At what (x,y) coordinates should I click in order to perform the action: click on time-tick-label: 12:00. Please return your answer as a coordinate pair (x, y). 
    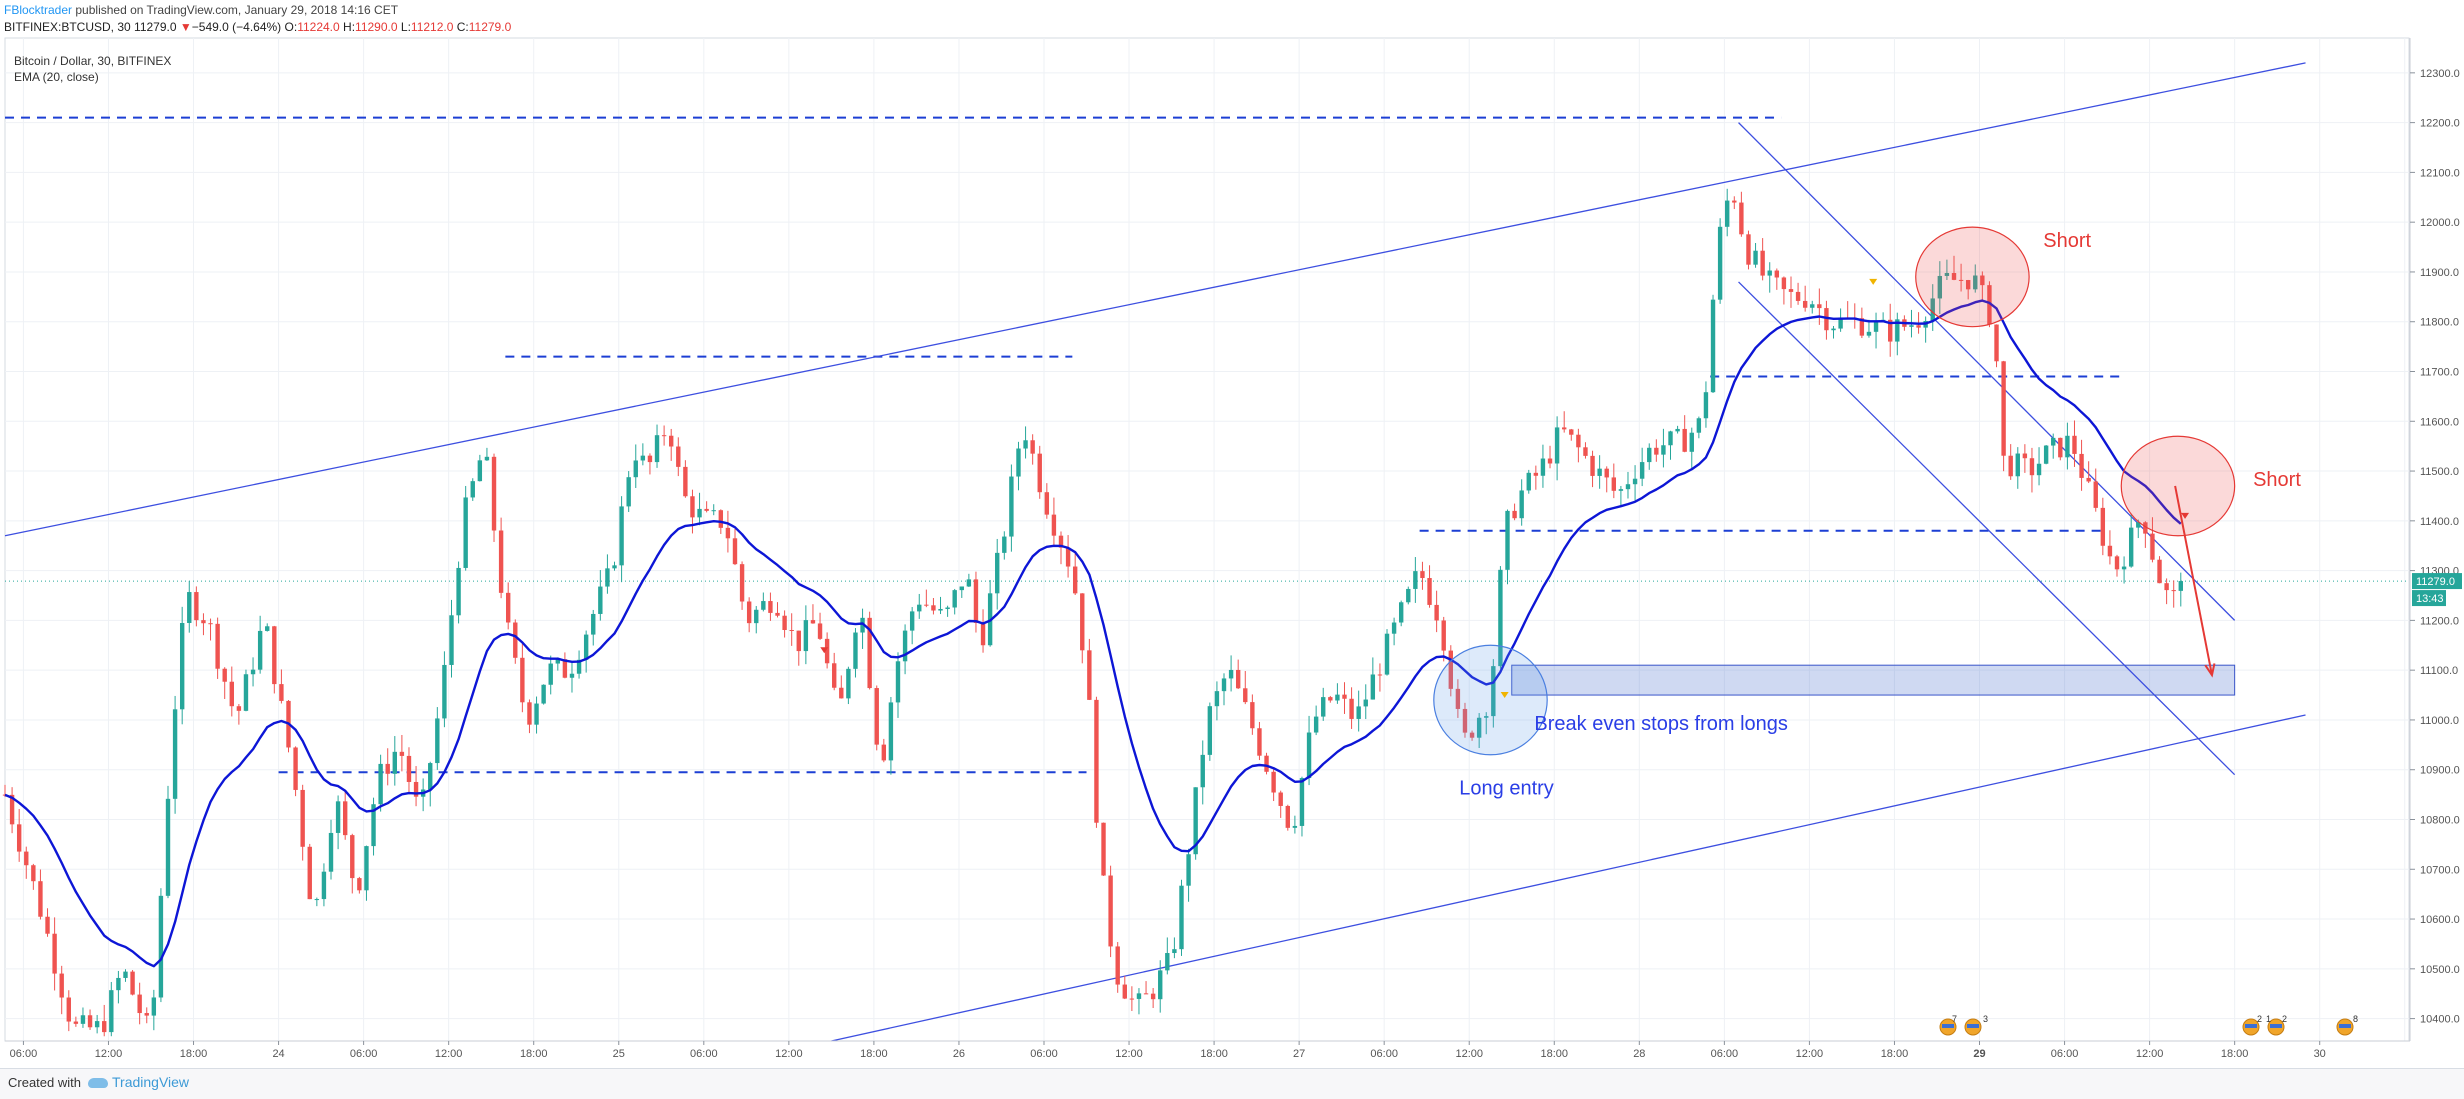
    Looking at the image, I should click on (1810, 1054).